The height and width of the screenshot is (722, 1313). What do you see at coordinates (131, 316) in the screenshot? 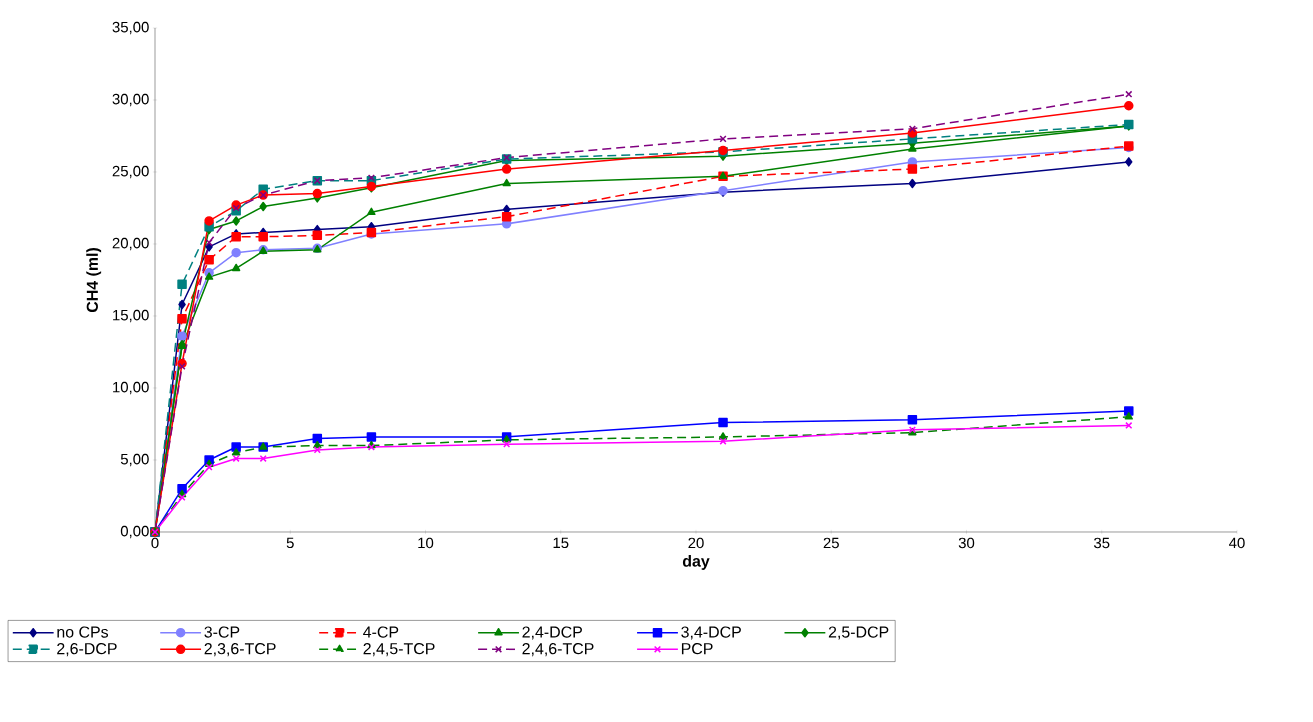
I see `y-tick-label: 15,00` at bounding box center [131, 316].